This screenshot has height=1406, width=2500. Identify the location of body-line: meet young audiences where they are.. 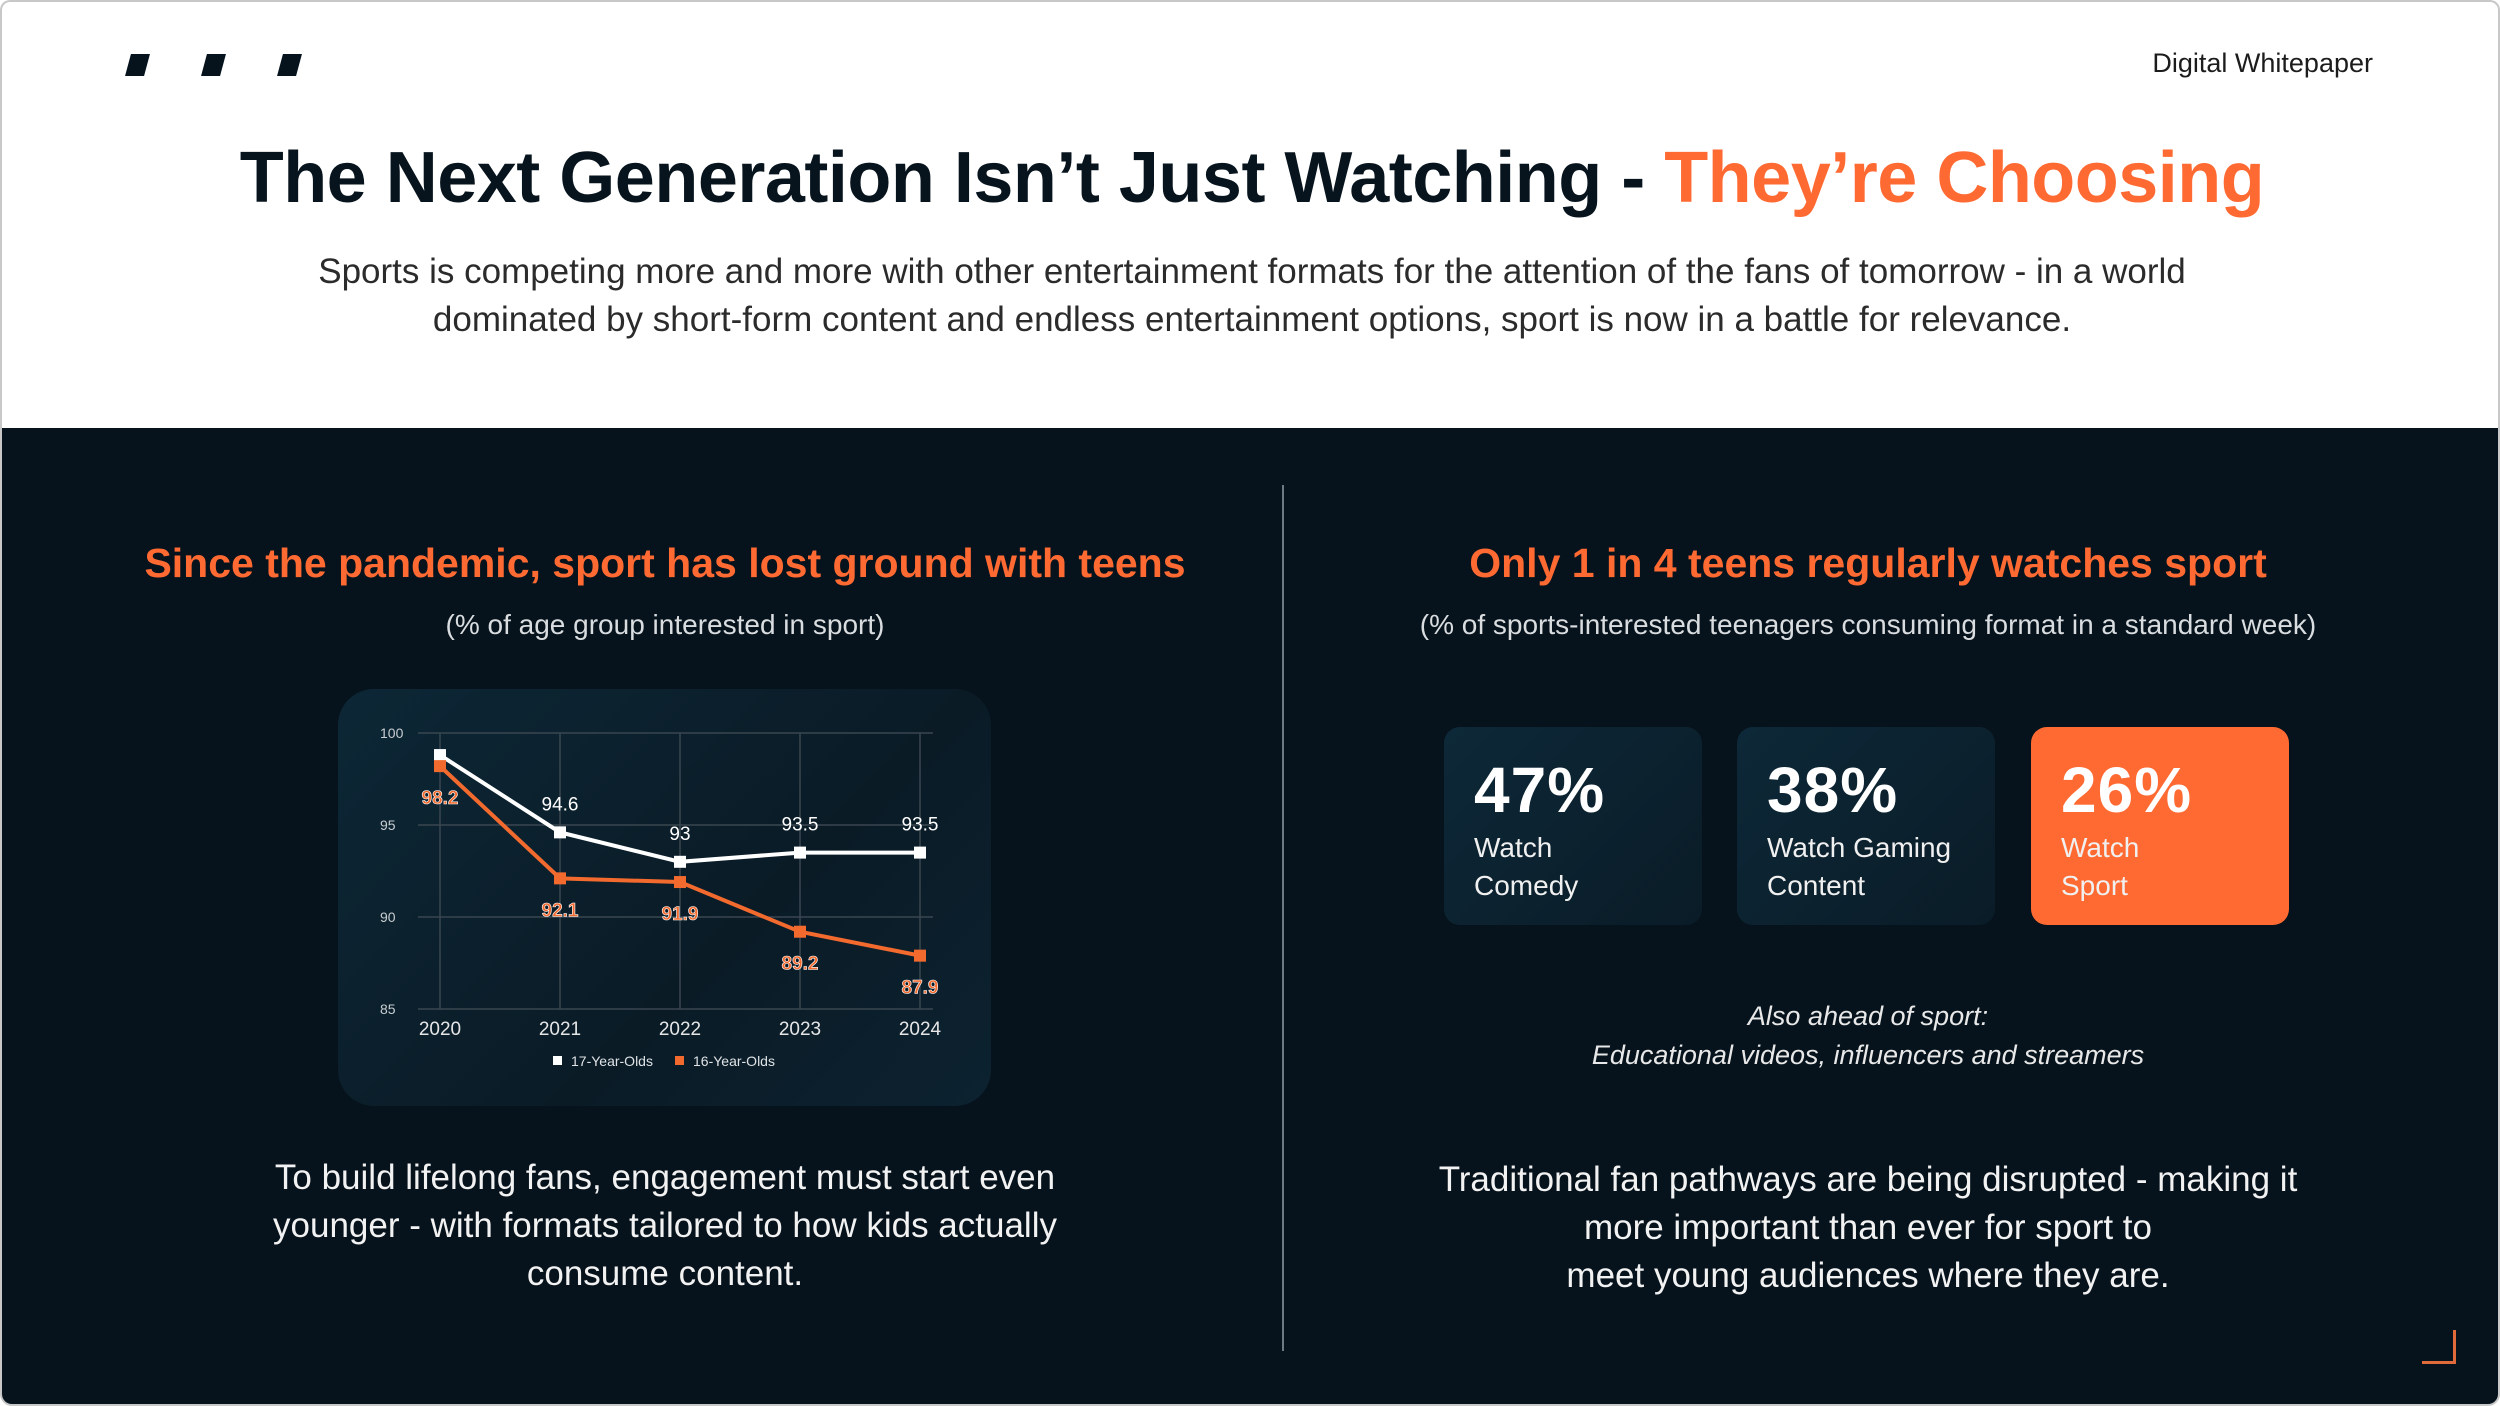
(1868, 1275).